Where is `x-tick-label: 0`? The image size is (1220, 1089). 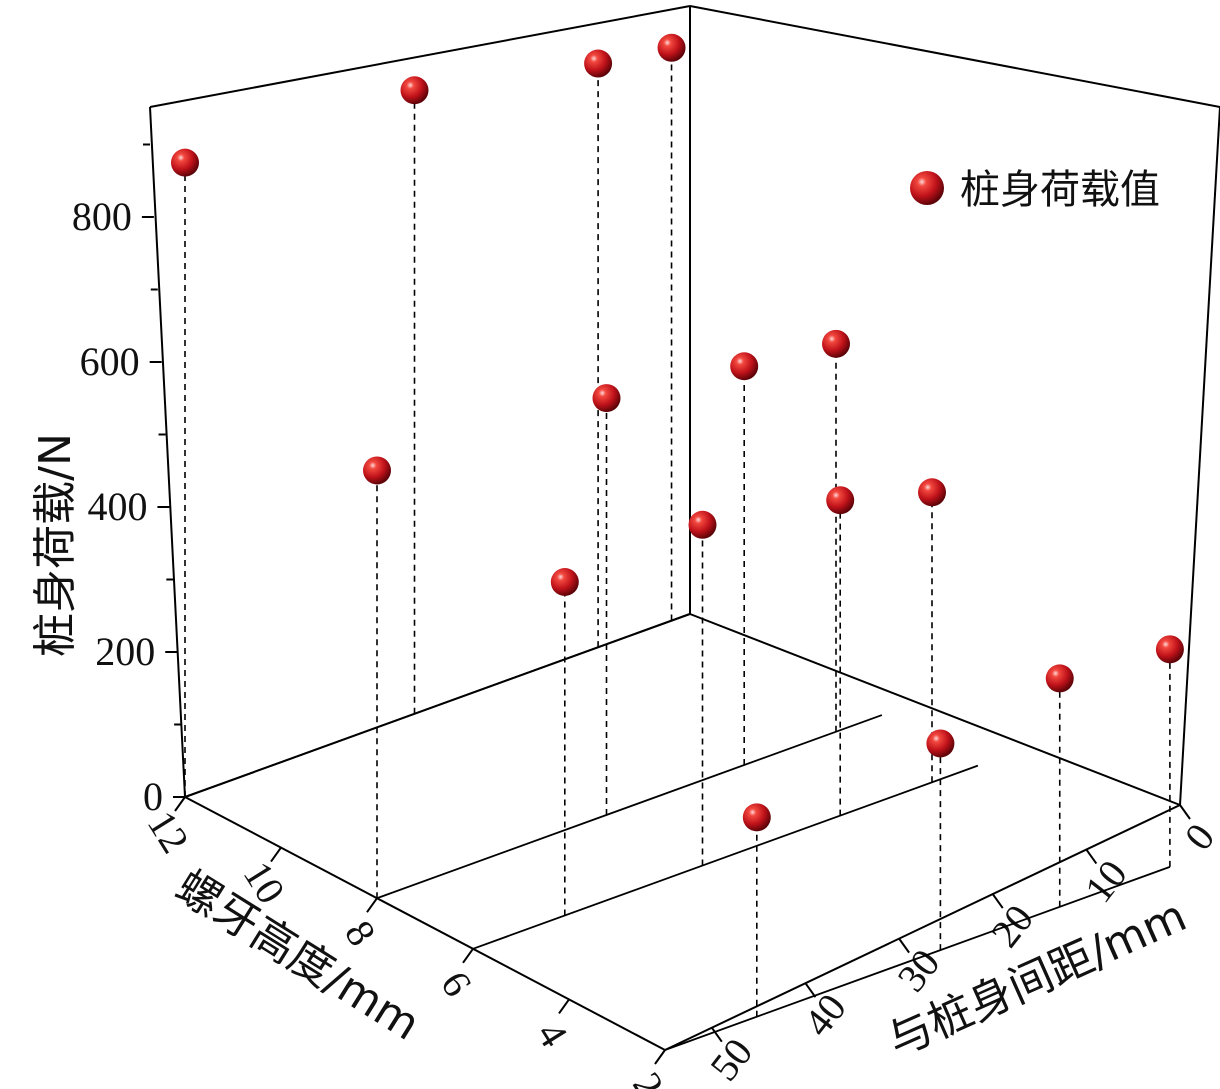
x-tick-label: 0 is located at coordinates (1197, 836).